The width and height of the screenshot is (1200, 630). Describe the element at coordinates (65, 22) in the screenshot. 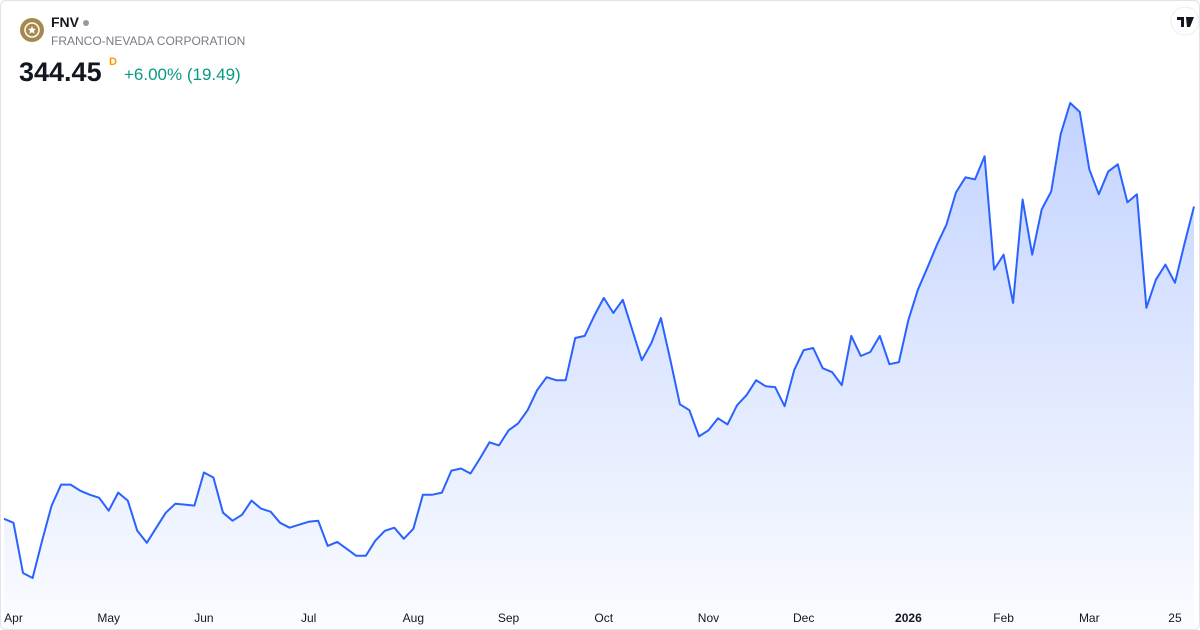

I see `symbol: FNV` at that location.